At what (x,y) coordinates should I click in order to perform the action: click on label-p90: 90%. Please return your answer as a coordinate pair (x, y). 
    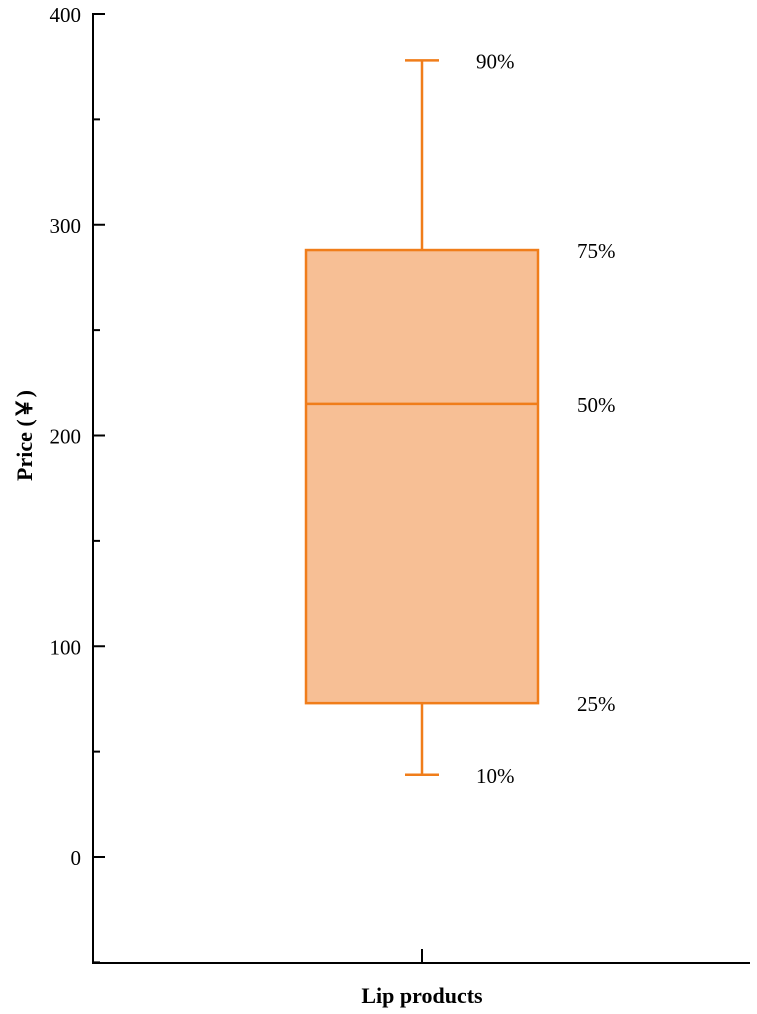
    Looking at the image, I should click on (495, 61).